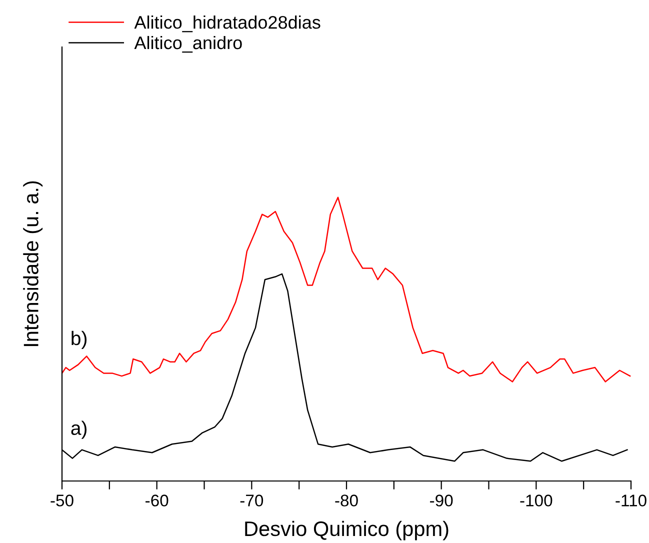  Describe the element at coordinates (536, 500) in the screenshot. I see `x-tick-label: -100` at that location.